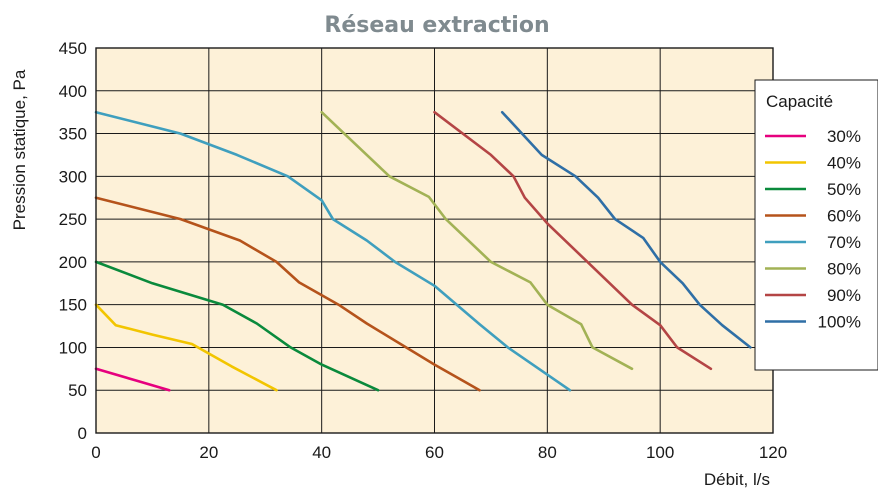  Describe the element at coordinates (626, 229) in the screenshot. I see `series-line-100pct` at that location.